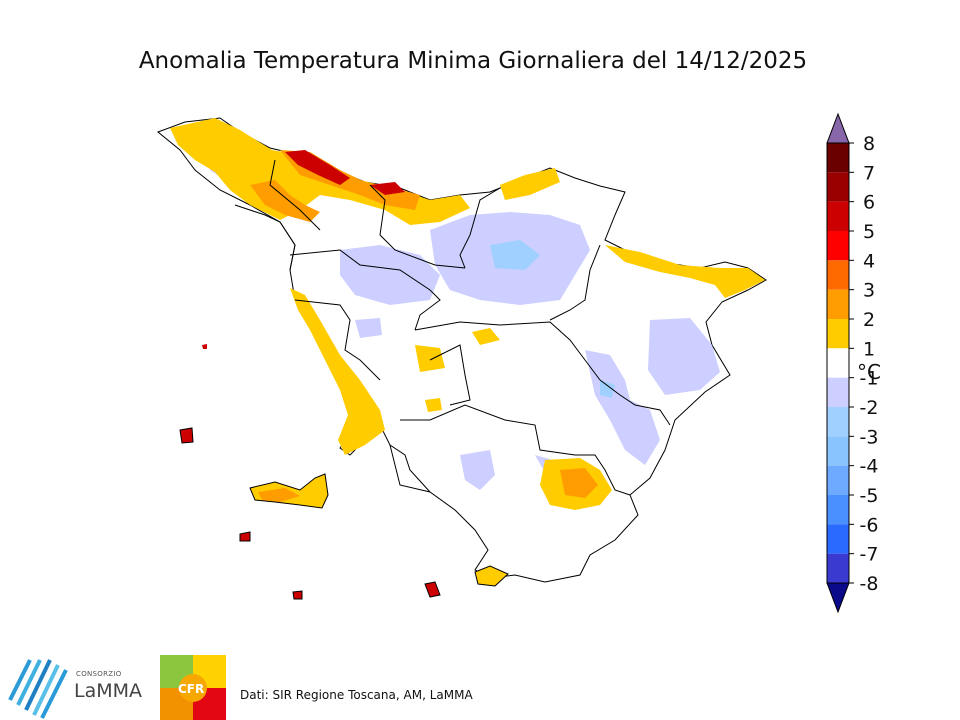 The height and width of the screenshot is (720, 960). Describe the element at coordinates (869, 584) in the screenshot. I see `colorbar-tick-label: -8` at that location.